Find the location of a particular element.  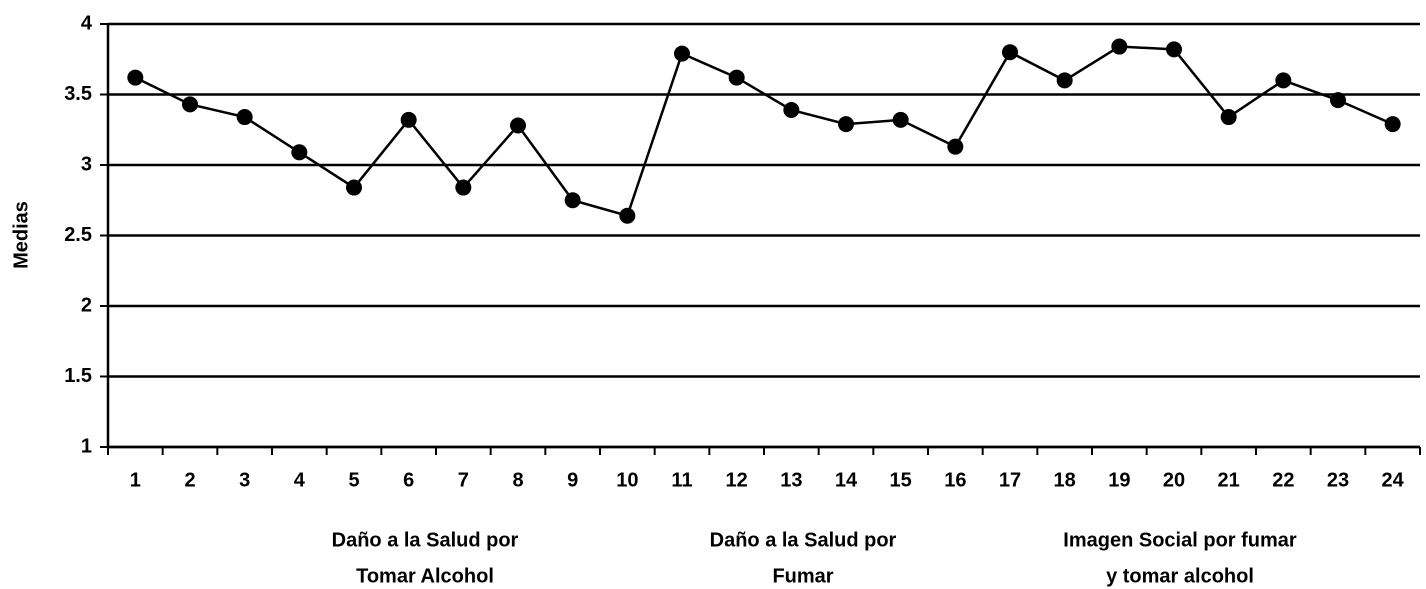

x-tick-label: 18 is located at coordinates (1065, 480).